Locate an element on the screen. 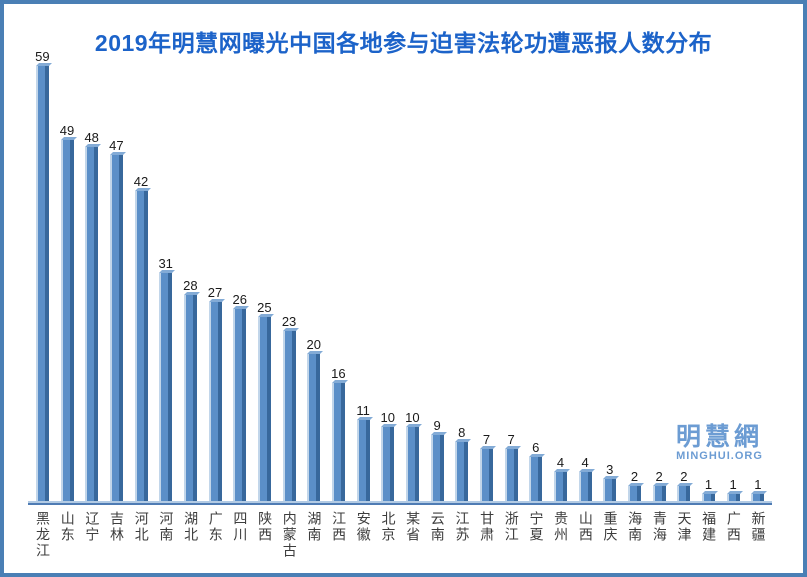 The height and width of the screenshot is (577, 807). bar-value-label: 16 is located at coordinates (338, 373).